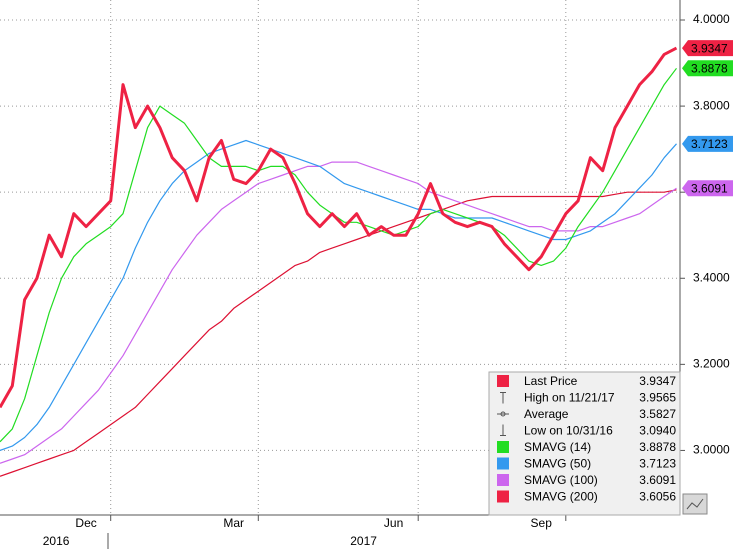  Describe the element at coordinates (393, 523) in the screenshot. I see `x-tick-label: Jun` at that location.